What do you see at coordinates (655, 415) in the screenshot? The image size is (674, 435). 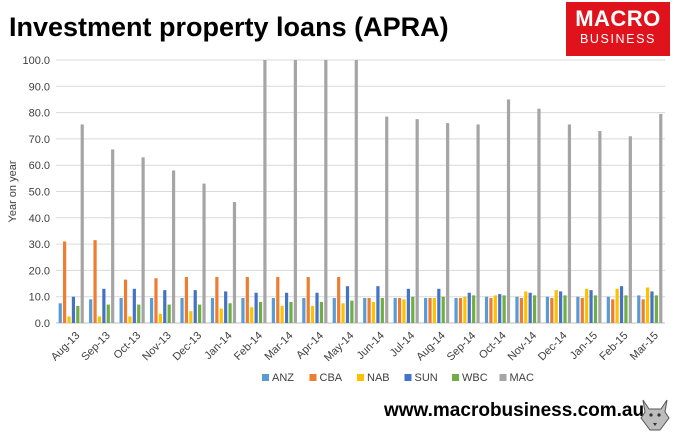 I see `wolf-logo-icon` at bounding box center [655, 415].